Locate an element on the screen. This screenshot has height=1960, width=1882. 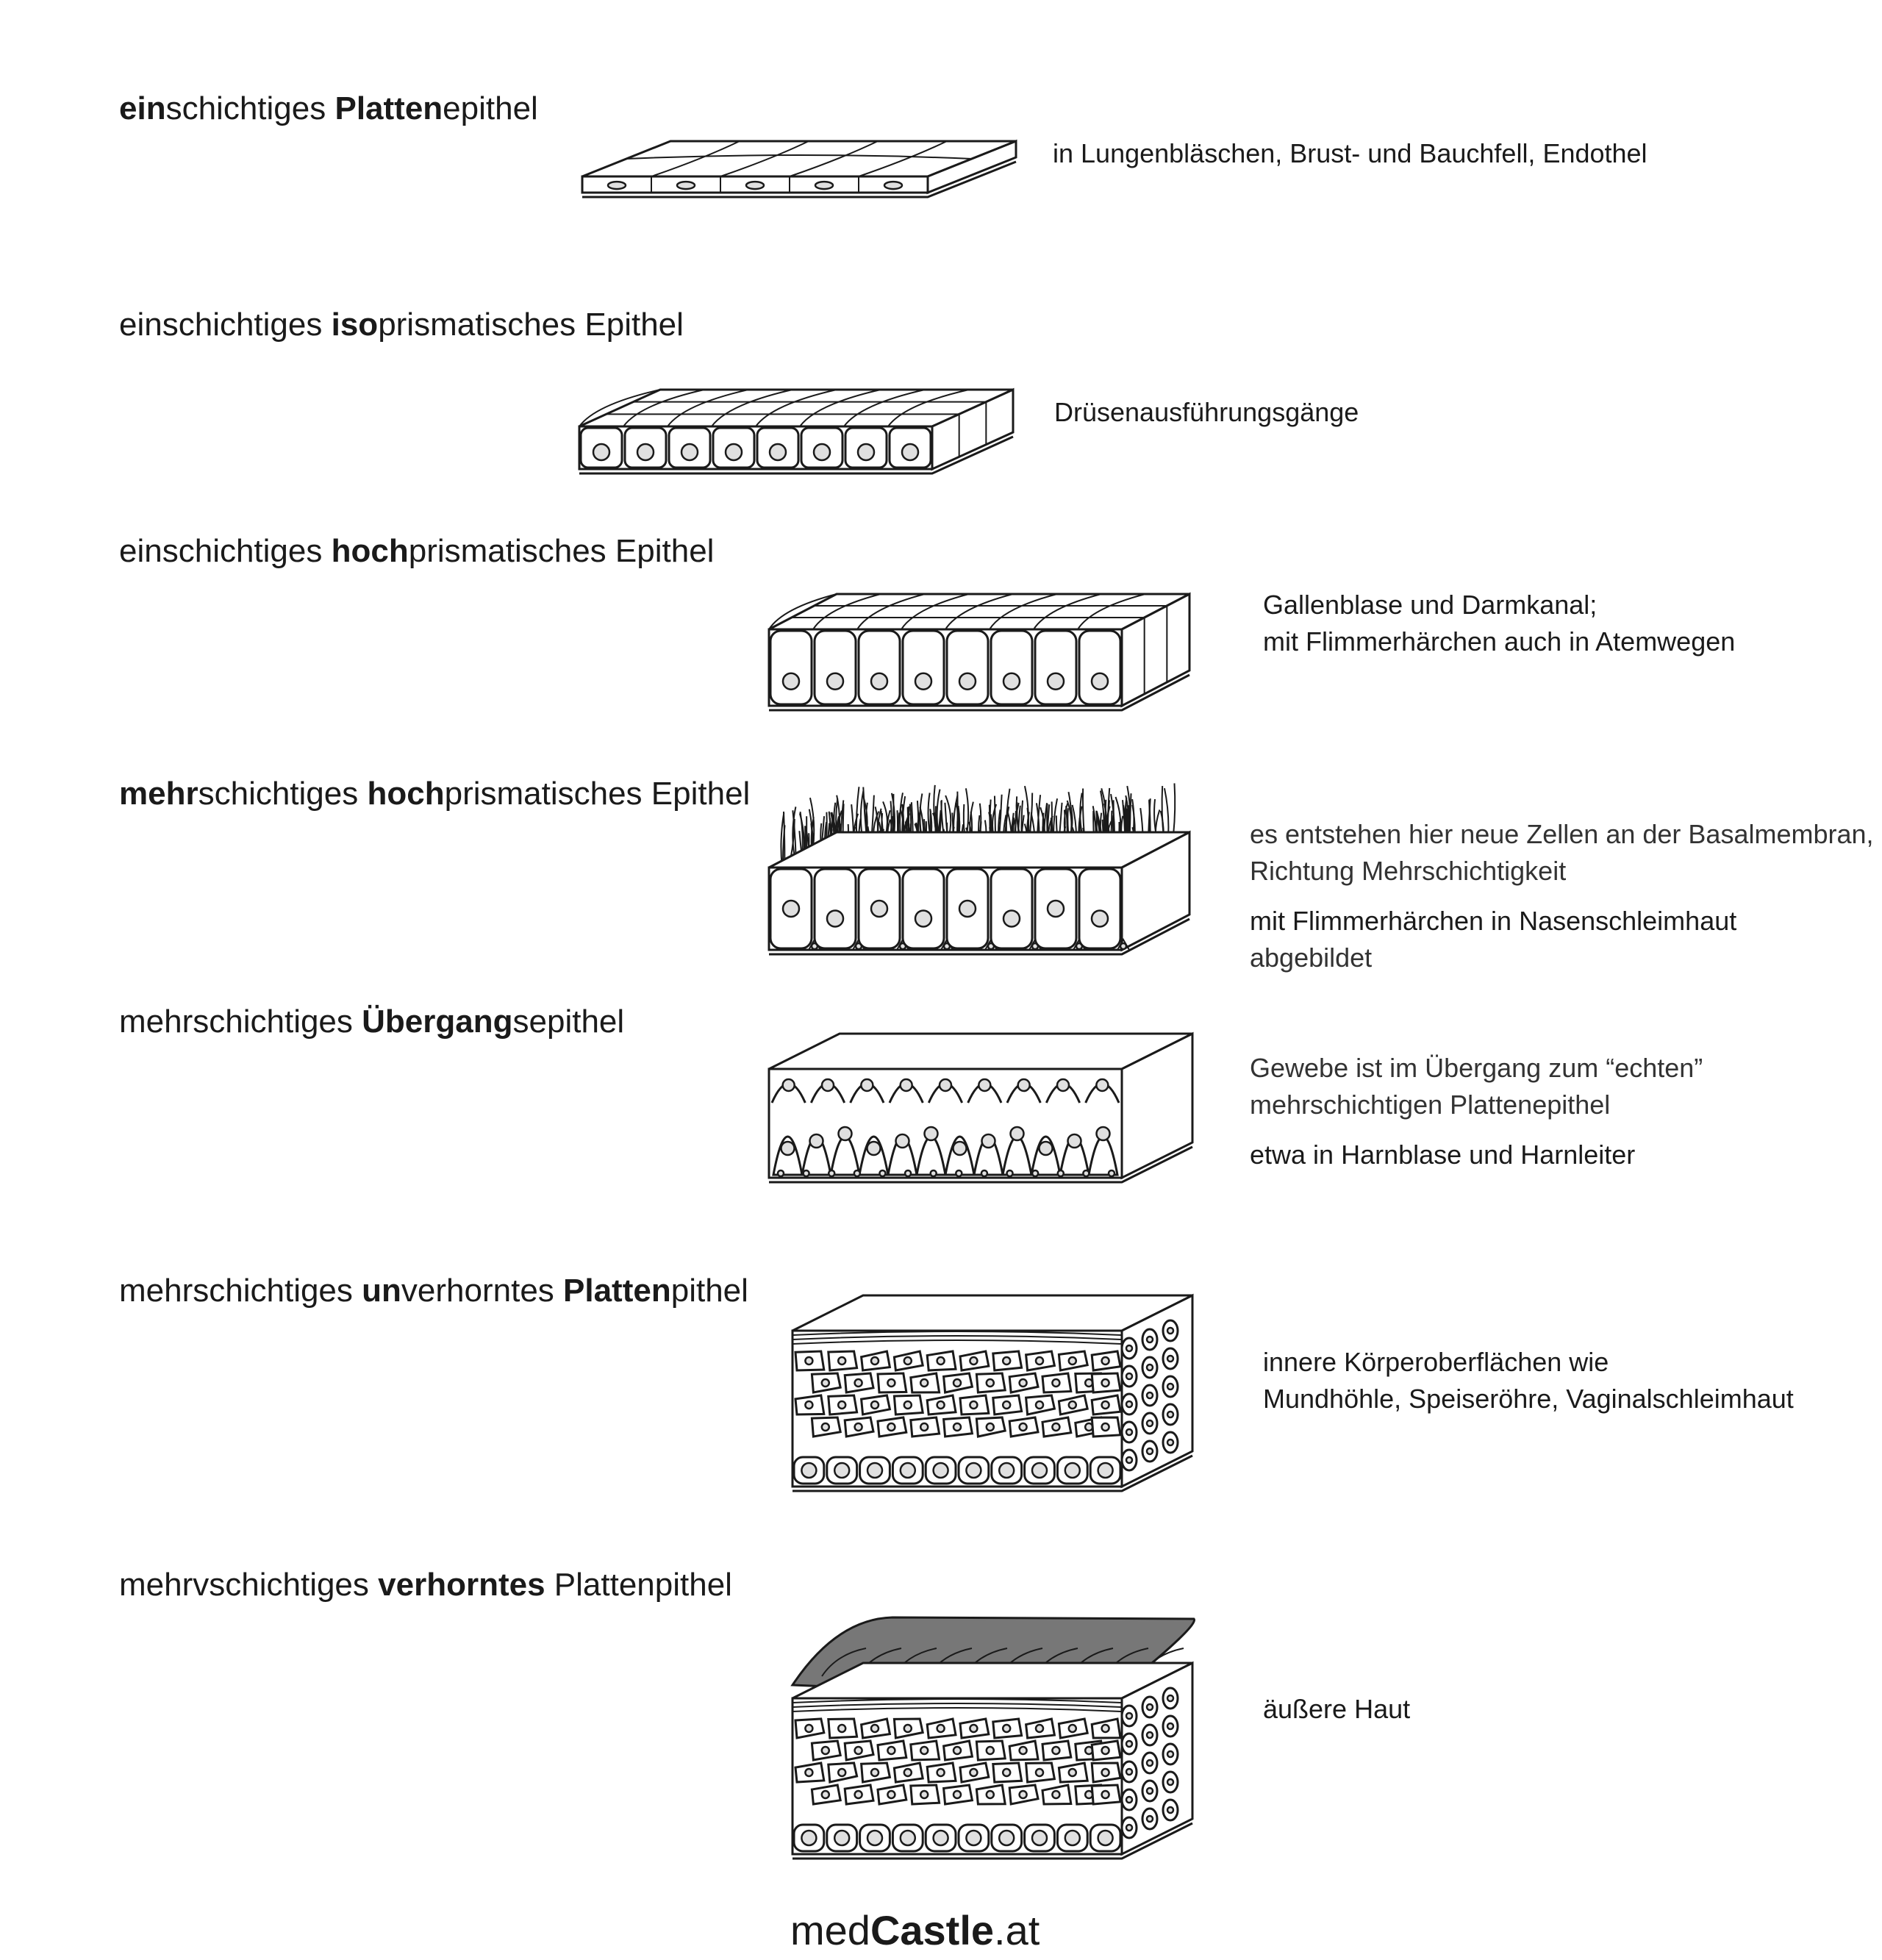
description-line: innere Körperoberflächen wie is located at coordinates (1436, 1362).